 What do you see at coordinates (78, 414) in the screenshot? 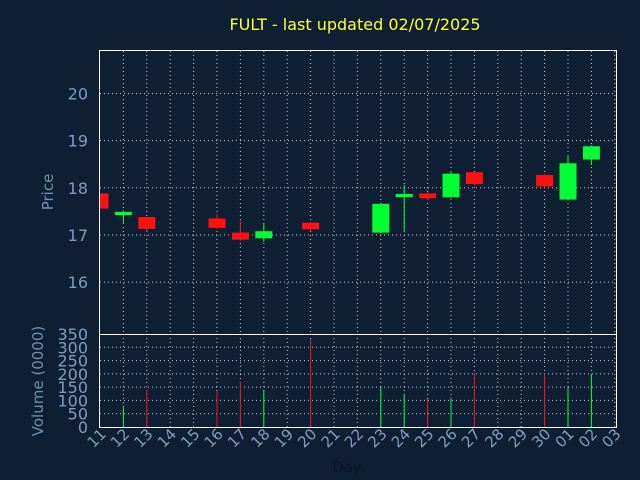
I see `volume-tick-label: 50` at bounding box center [78, 414].